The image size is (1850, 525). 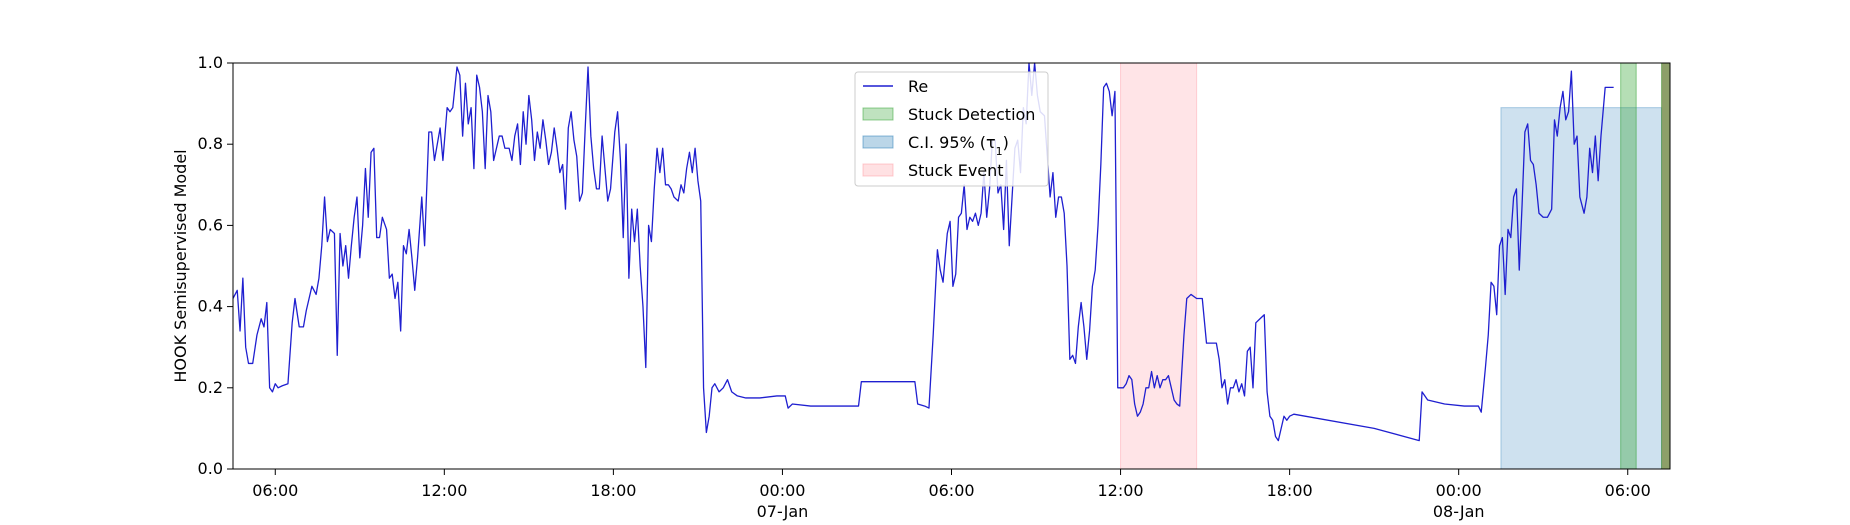 What do you see at coordinates (1459, 511) in the screenshot?
I see `x-tick-date-label: 08-Jan` at bounding box center [1459, 511].